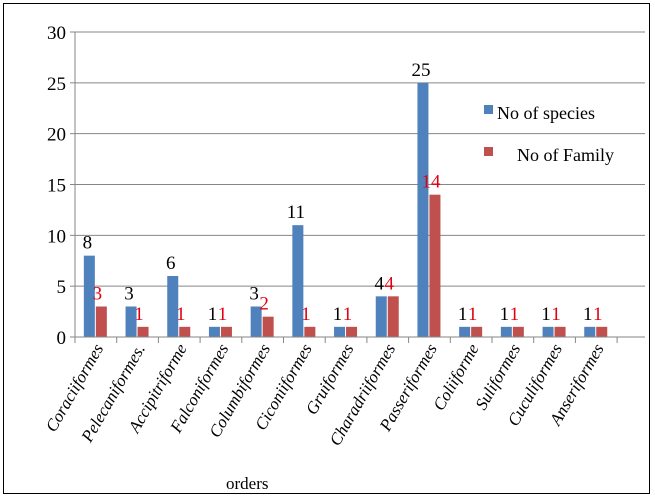 This screenshot has width=655, height=499. I want to click on legend-swatch-species, so click(488, 109).